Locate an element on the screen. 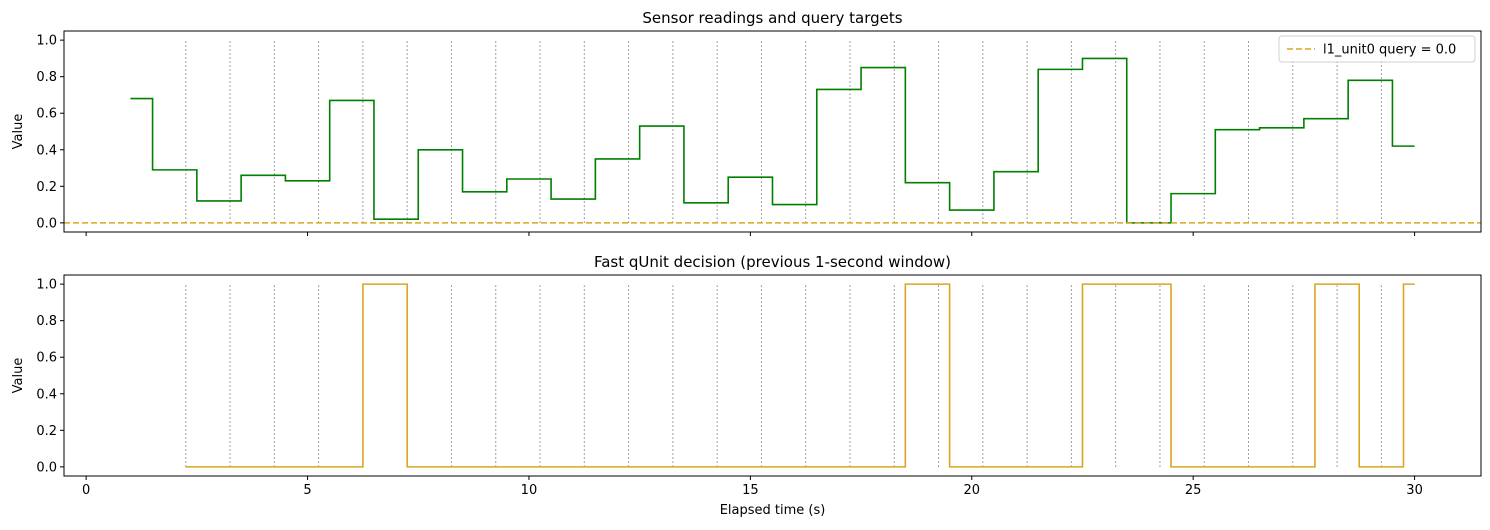  legend-box is located at coordinates (1377, 49).